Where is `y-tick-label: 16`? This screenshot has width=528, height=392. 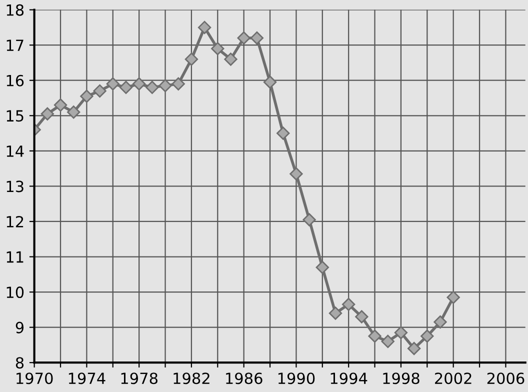 y-tick-label: 16 is located at coordinates (15, 80).